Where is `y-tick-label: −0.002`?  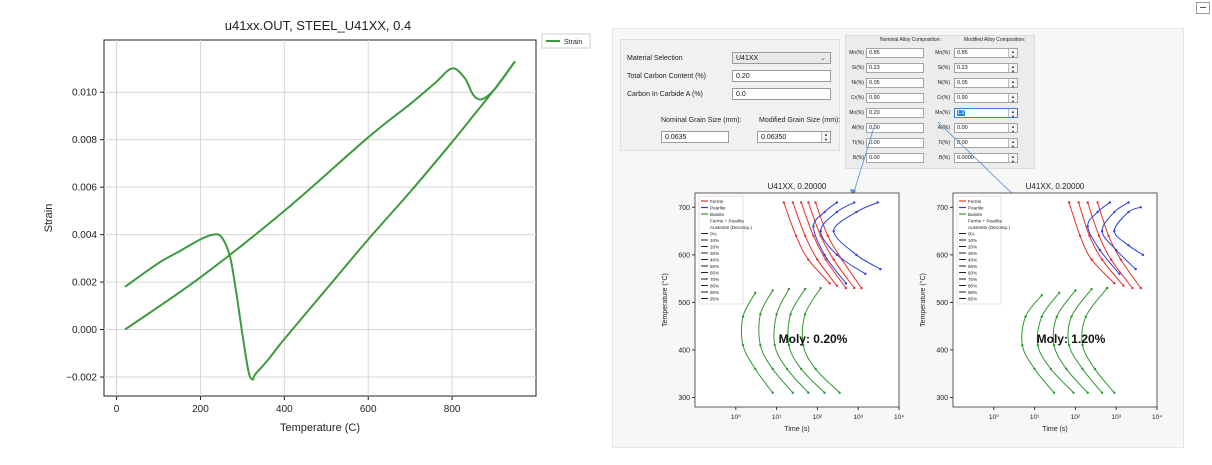
y-tick-label: −0.002 is located at coordinates (81, 378).